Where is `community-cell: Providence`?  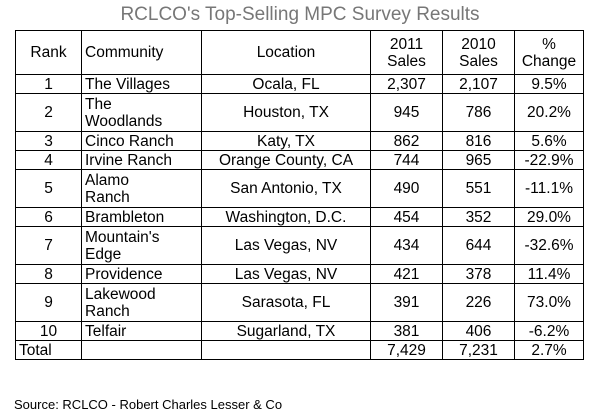 community-cell: Providence is located at coordinates (141, 274).